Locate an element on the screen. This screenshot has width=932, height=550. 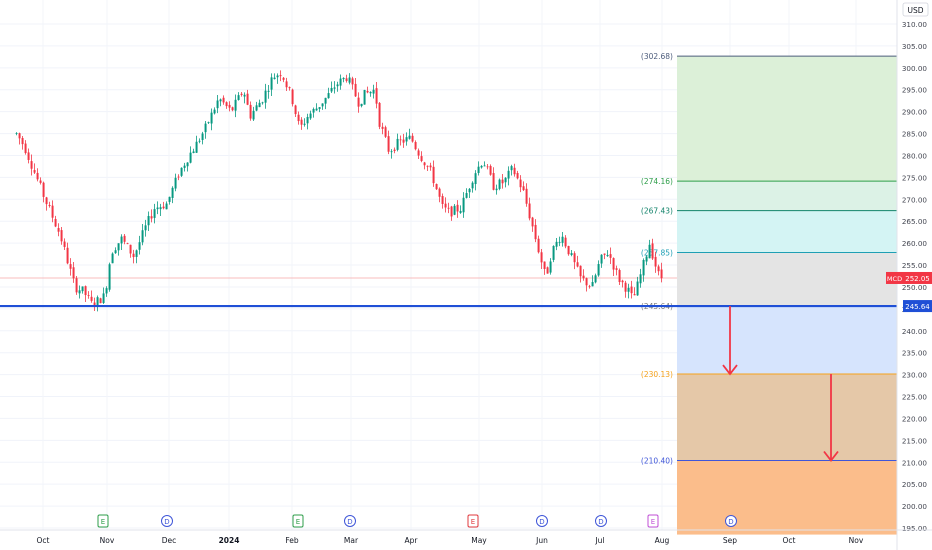
price-tick-label: 275.00 is located at coordinates (915, 177).